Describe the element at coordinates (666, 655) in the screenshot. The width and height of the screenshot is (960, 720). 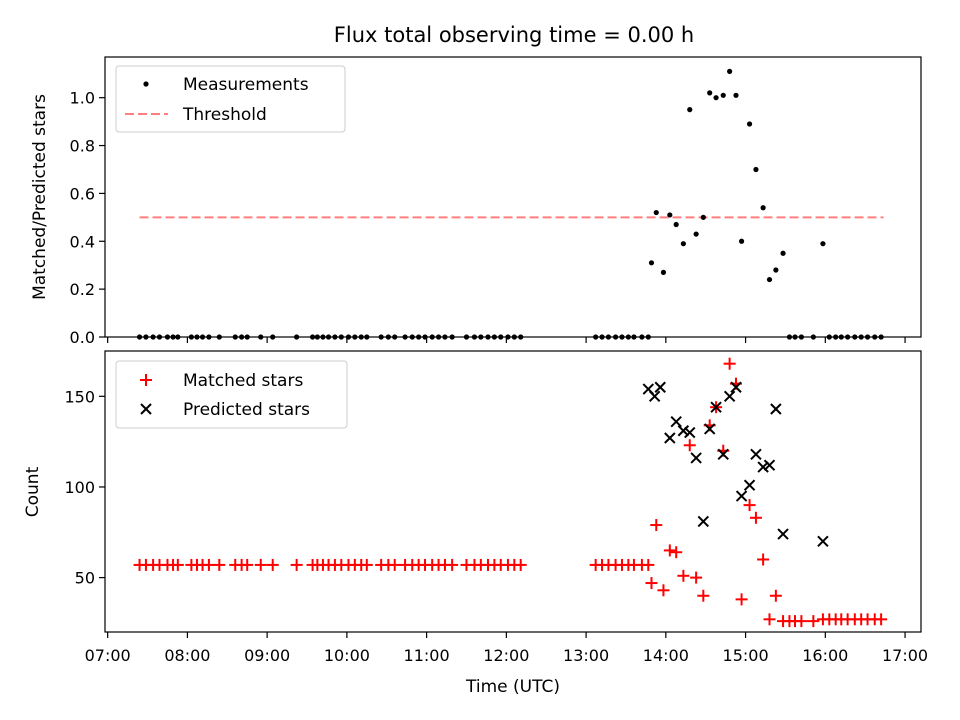
I see `x-tick-label: 14:00` at that location.